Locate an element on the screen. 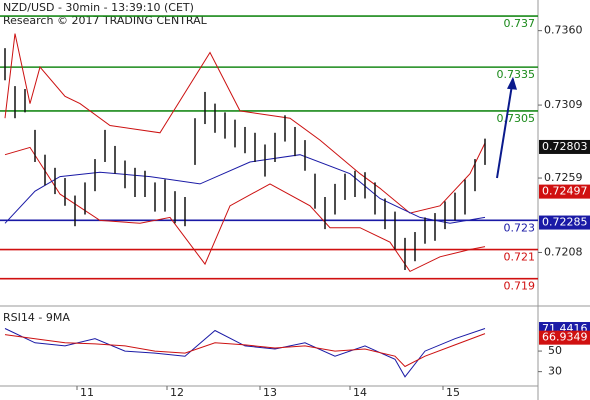 This screenshot has width=590, height=400. indicator-line is located at coordinates (245, 189).